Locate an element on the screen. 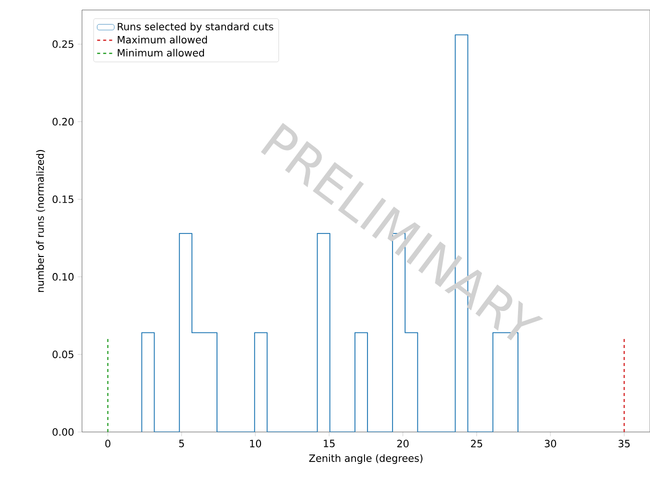 This screenshot has width=650, height=484. y-tick-label: 0.25 is located at coordinates (63, 44).